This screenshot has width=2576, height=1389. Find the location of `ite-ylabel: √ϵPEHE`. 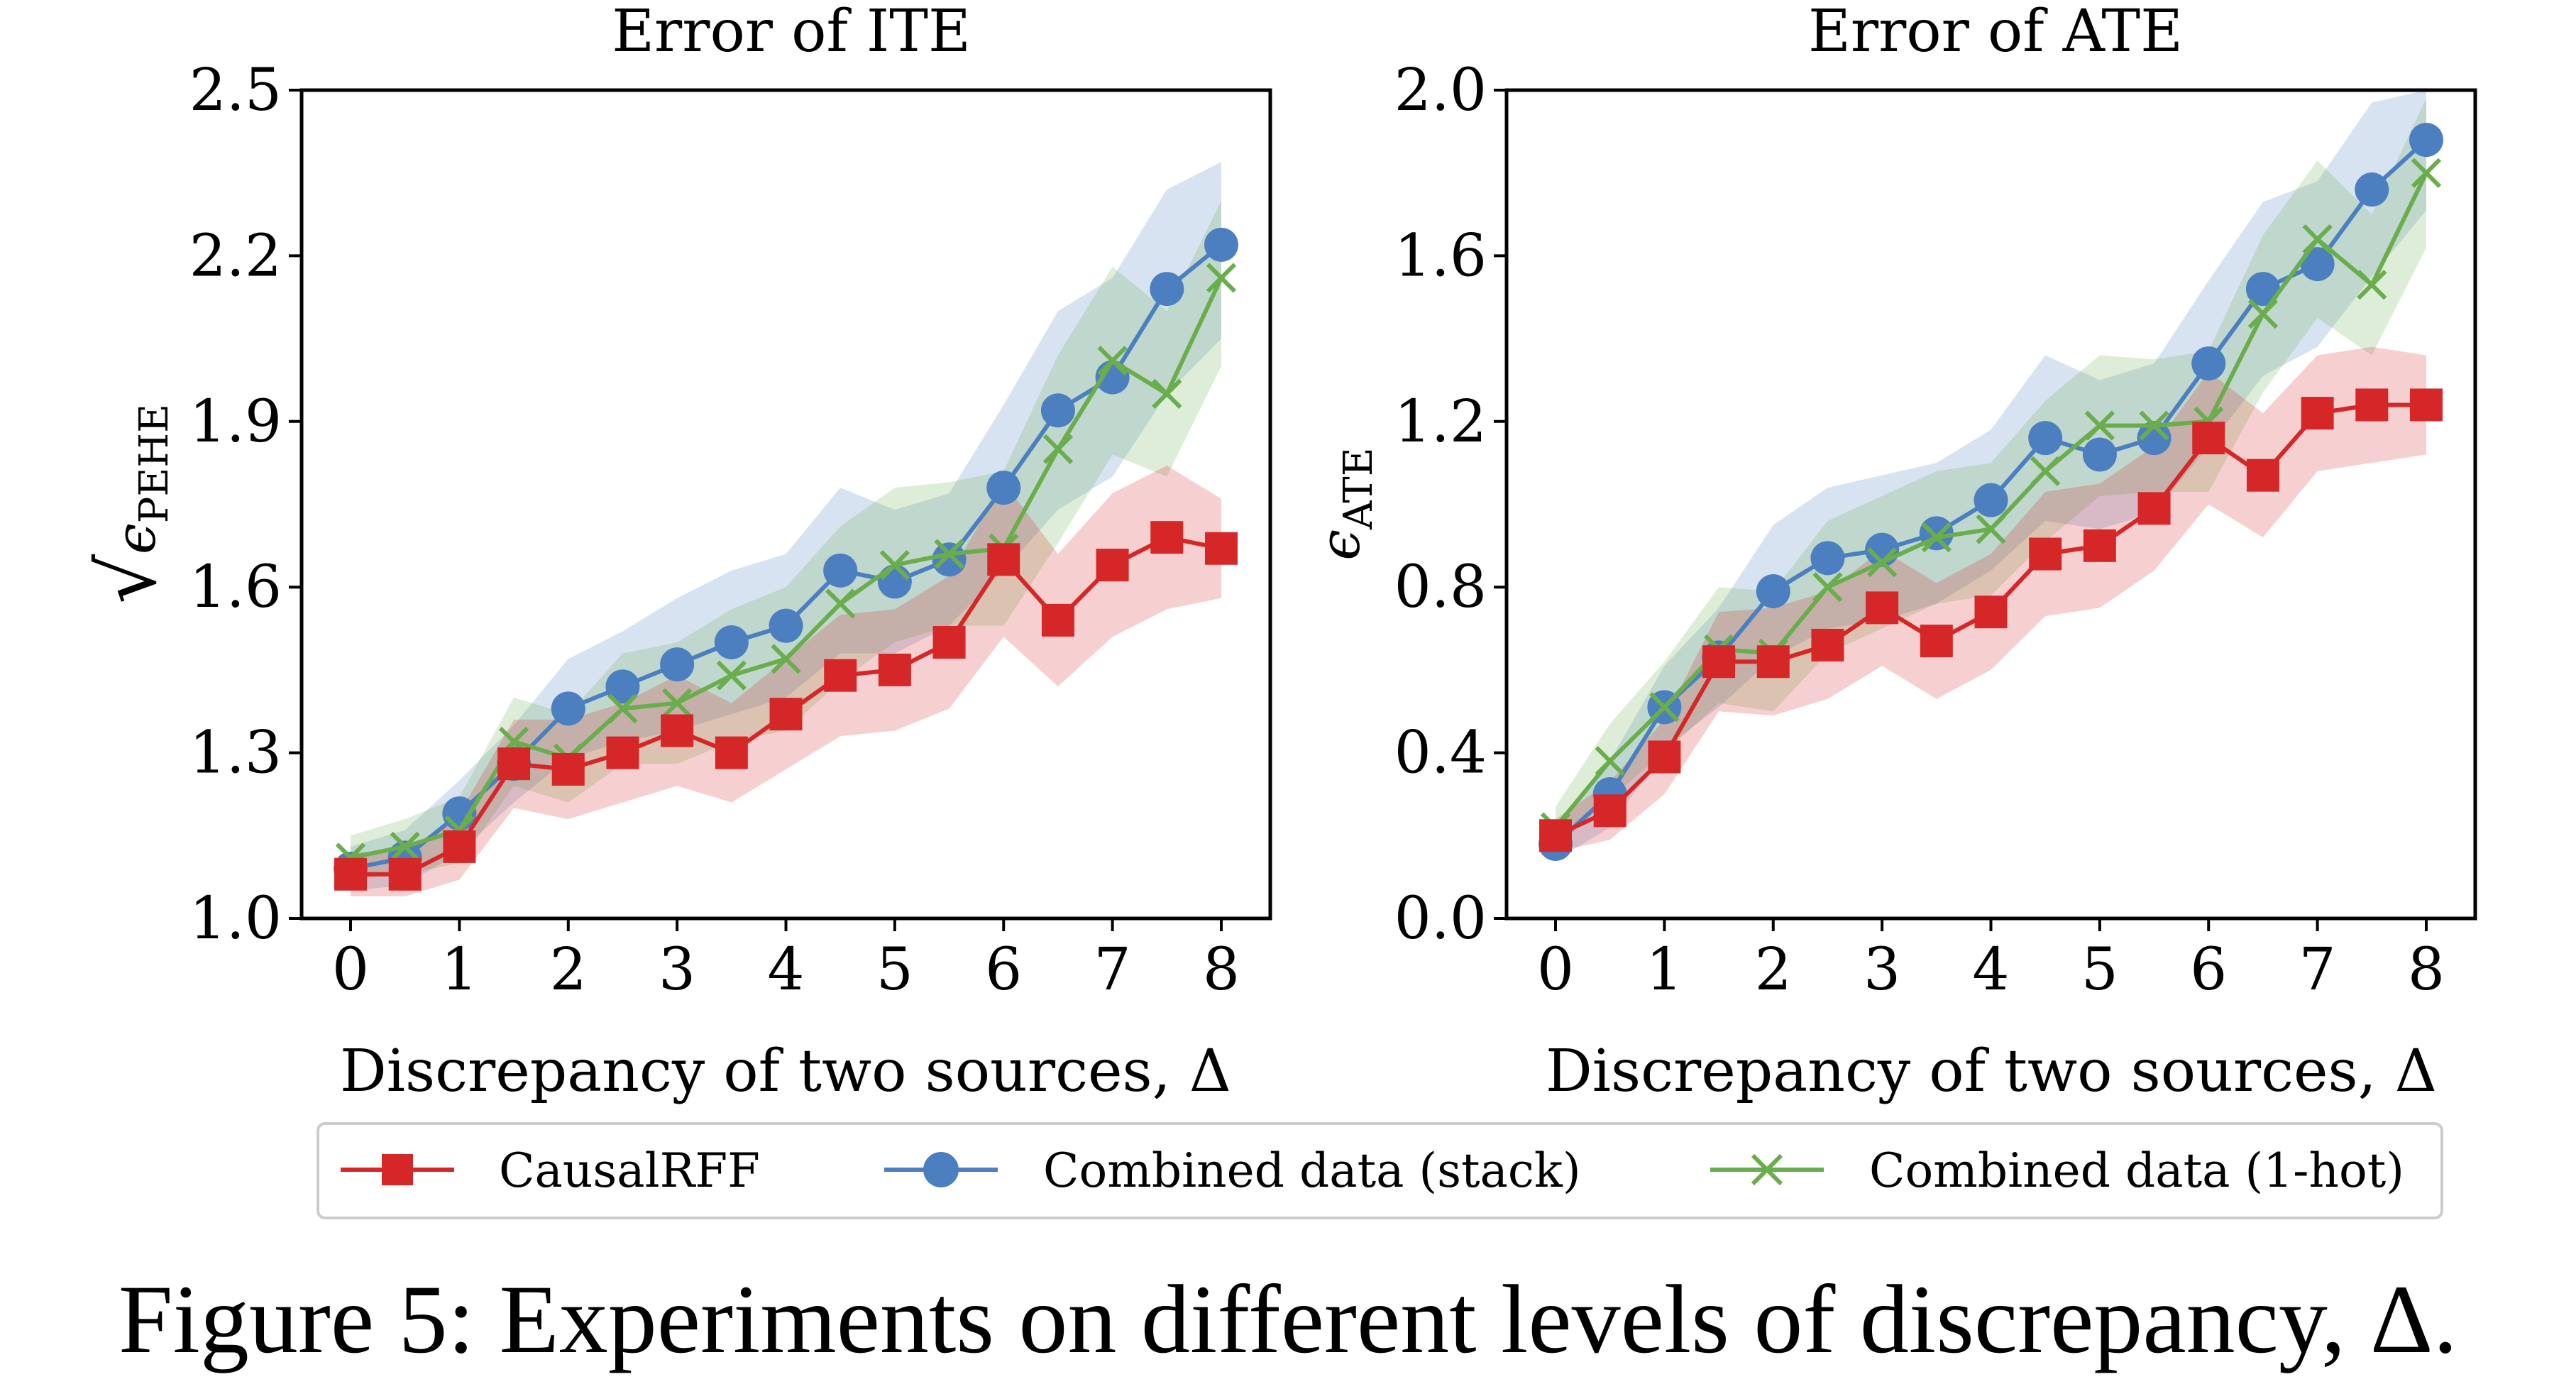

ite-ylabel: √ϵPEHE is located at coordinates (129, 504).